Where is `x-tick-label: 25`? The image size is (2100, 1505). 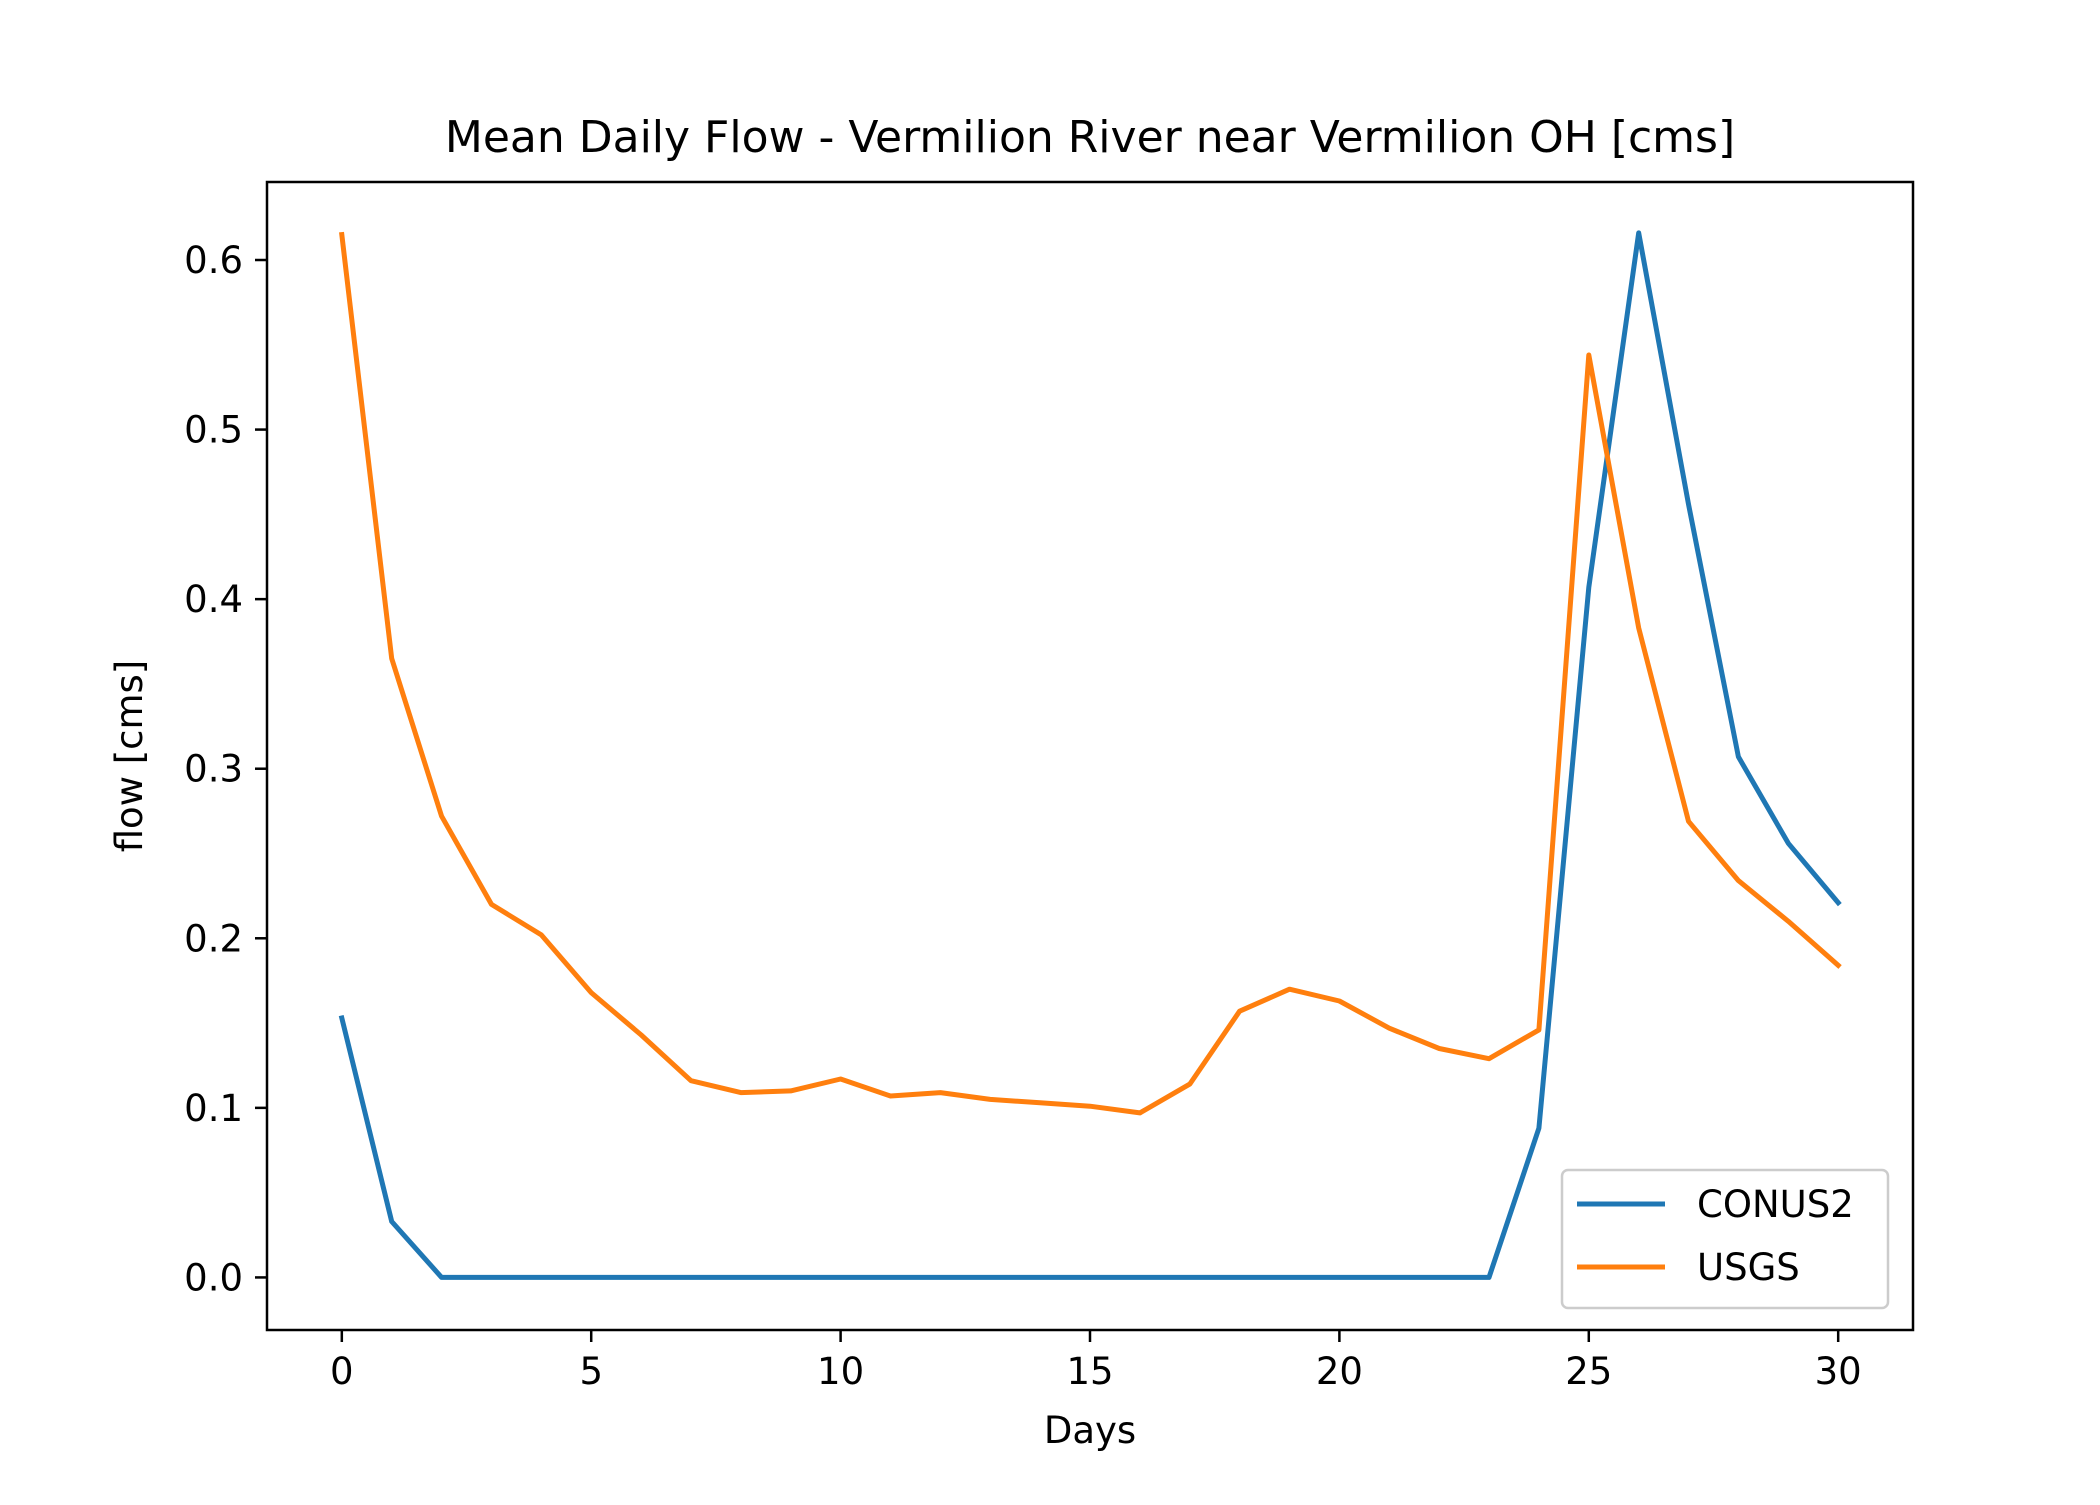
x-tick-label: 25 is located at coordinates (1588, 1371).